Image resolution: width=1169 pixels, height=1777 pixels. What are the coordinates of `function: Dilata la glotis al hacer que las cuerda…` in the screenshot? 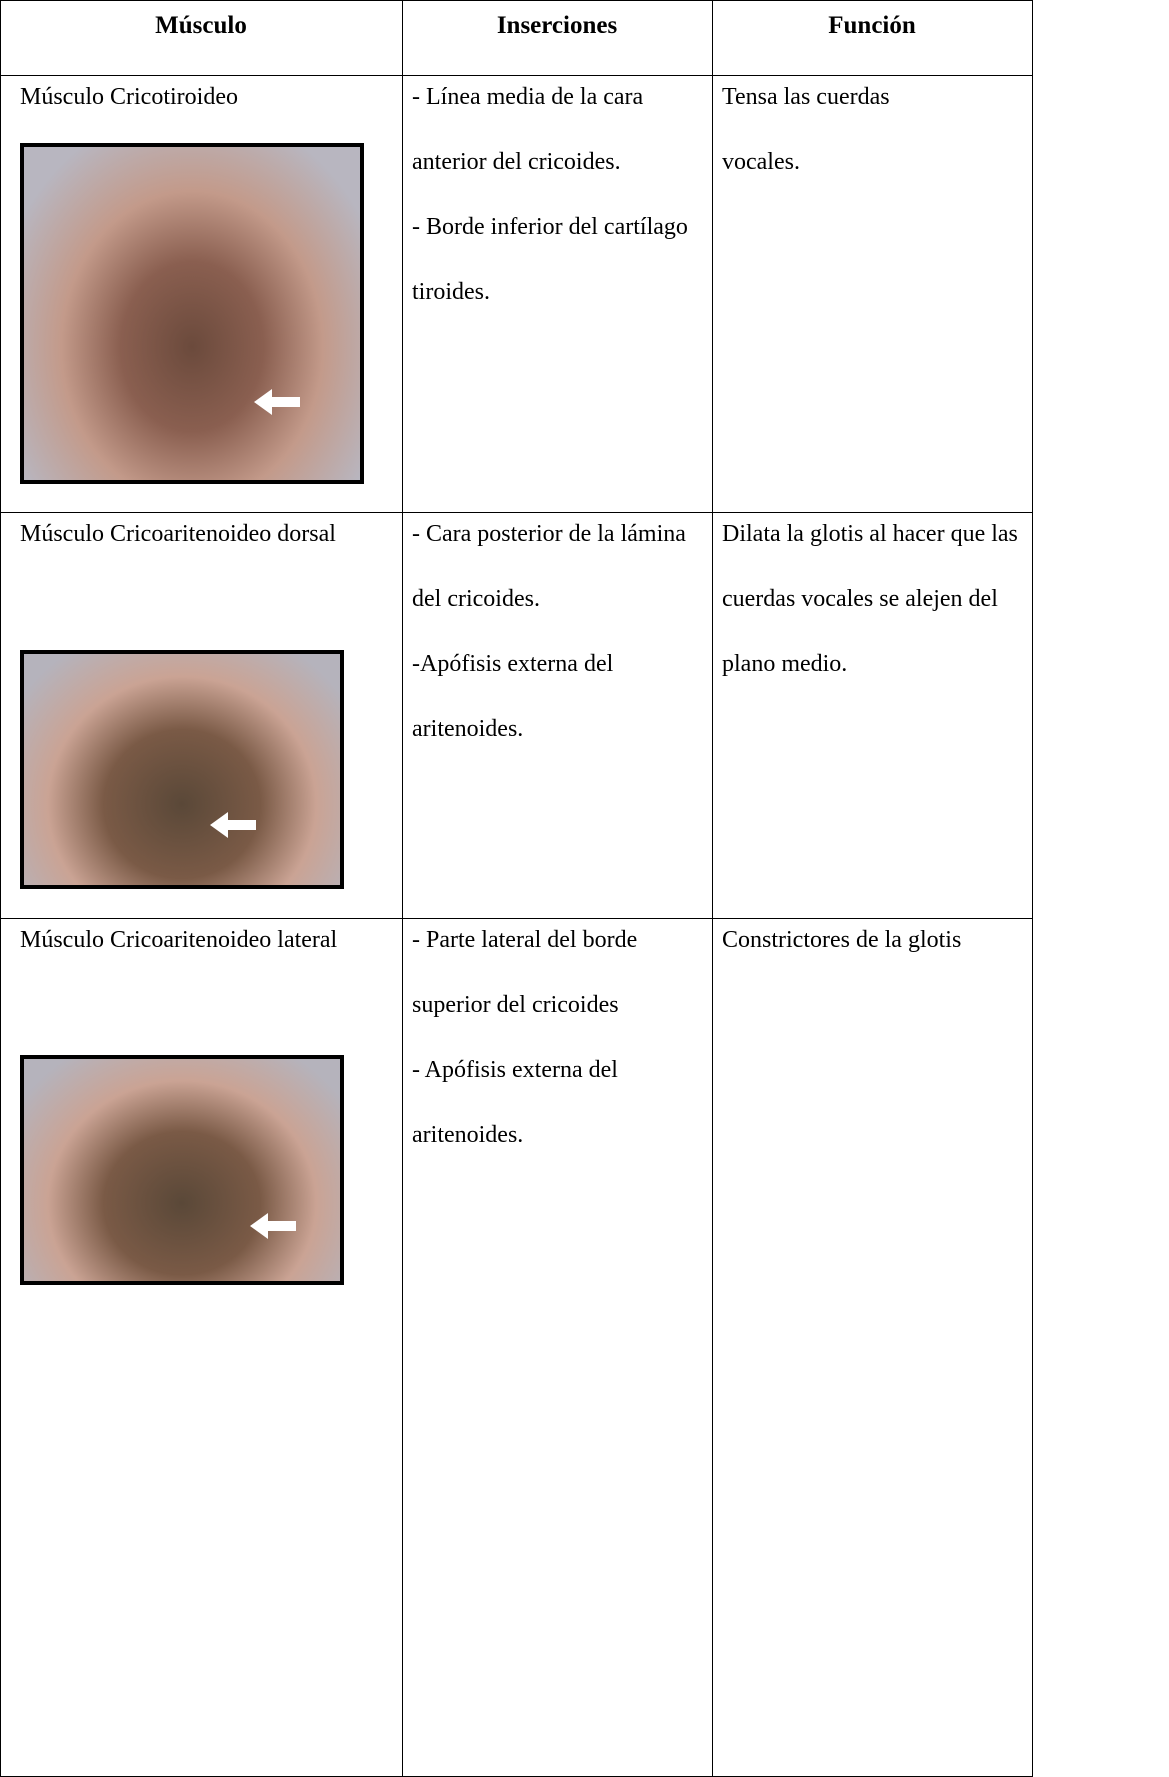 It's located at (870, 599).